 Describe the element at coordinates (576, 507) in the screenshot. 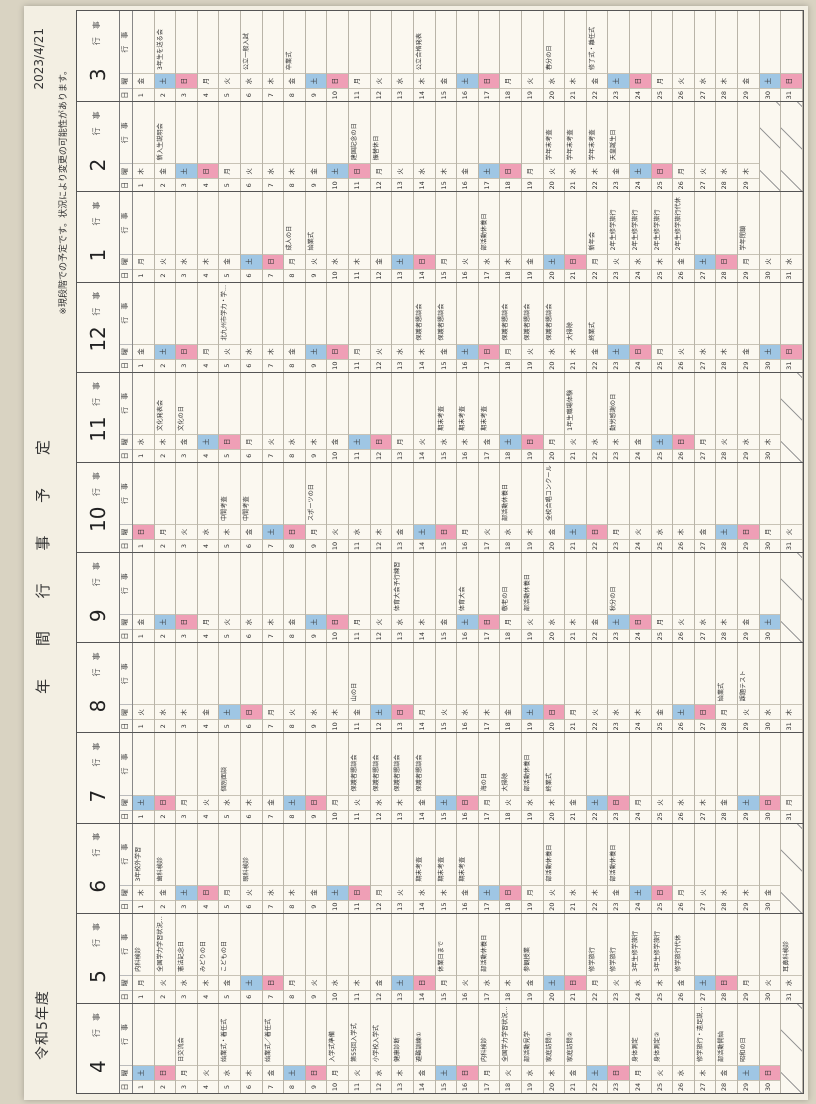

I see `day-row: 21 土` at that location.